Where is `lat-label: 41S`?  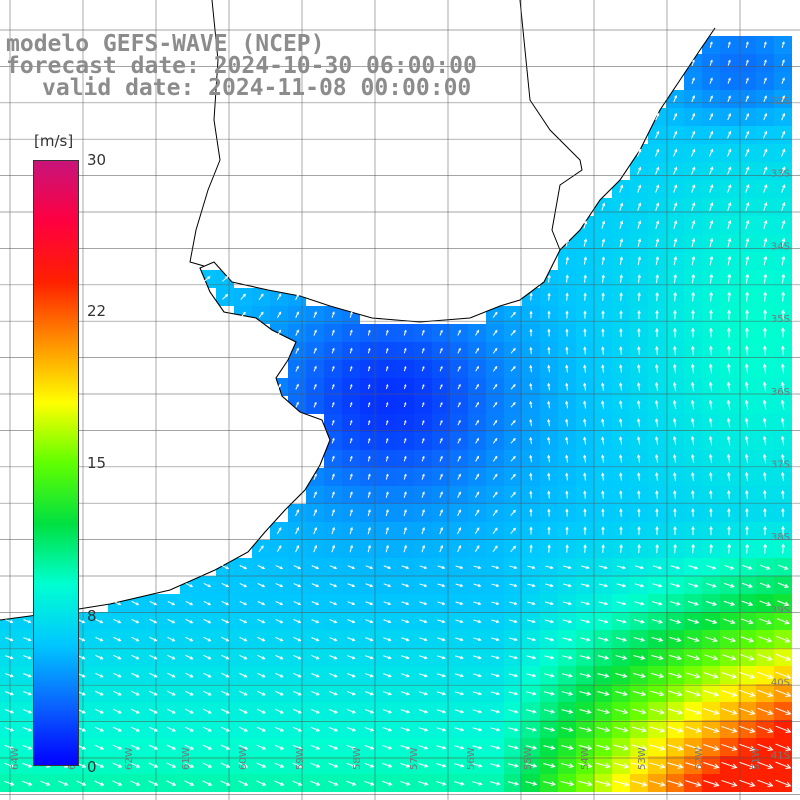 lat-label: 41S is located at coordinates (780, 755).